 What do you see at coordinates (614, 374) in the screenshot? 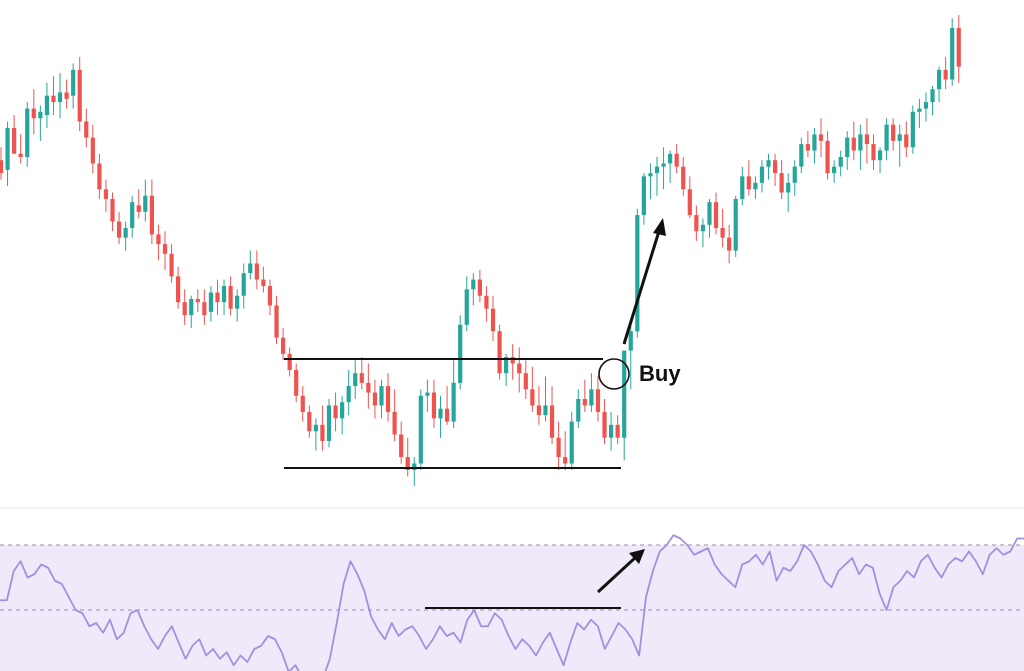
I see `buy-signal-circle` at bounding box center [614, 374].